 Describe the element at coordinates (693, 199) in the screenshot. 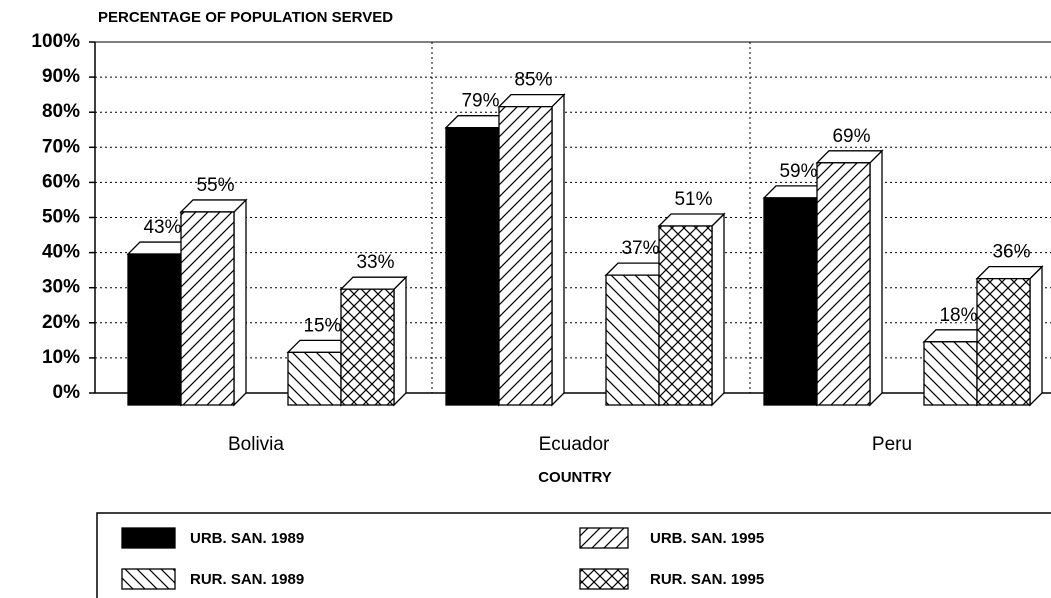

I see `value-label: 51%` at that location.